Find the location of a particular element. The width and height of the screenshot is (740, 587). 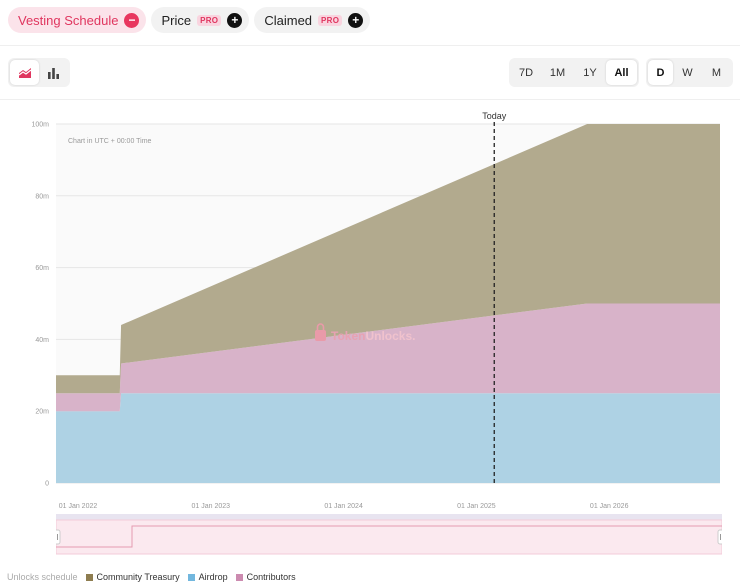

granularity-day: D is located at coordinates (660, 72).